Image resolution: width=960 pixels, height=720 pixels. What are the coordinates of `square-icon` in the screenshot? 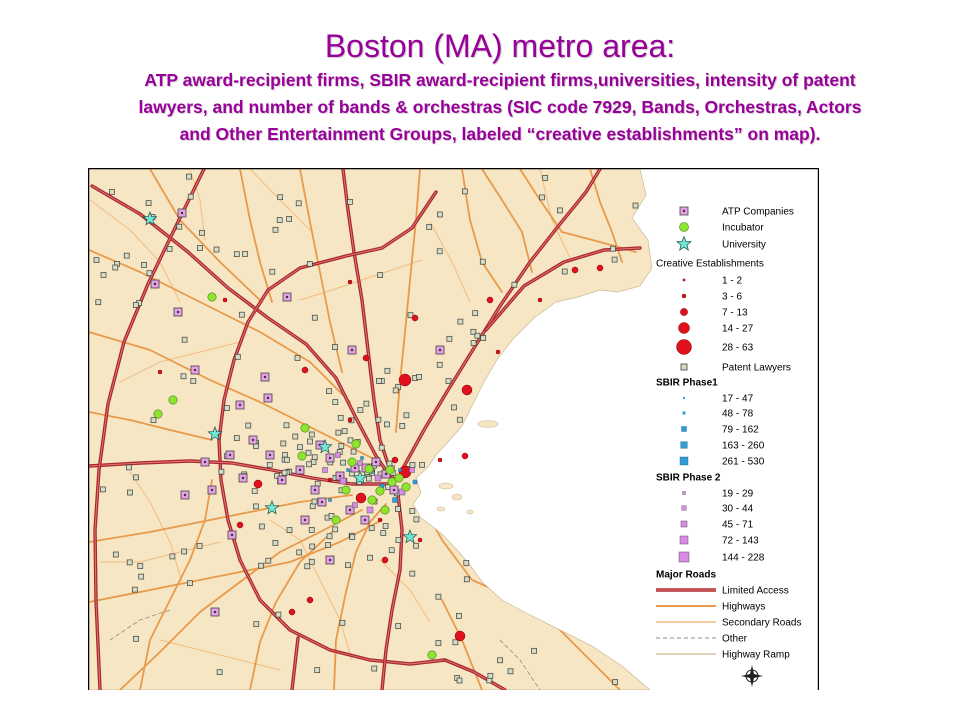 It's located at (684, 413).